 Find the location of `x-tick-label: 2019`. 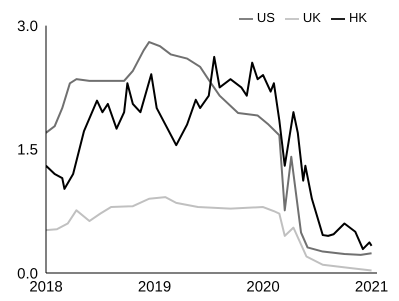

x-tick-label: 2019 is located at coordinates (155, 287).